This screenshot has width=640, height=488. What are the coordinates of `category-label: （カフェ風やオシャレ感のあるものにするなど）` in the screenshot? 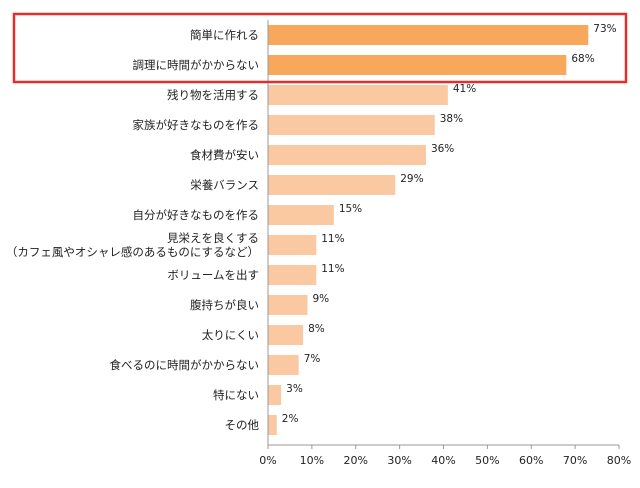 It's located at (132, 252).